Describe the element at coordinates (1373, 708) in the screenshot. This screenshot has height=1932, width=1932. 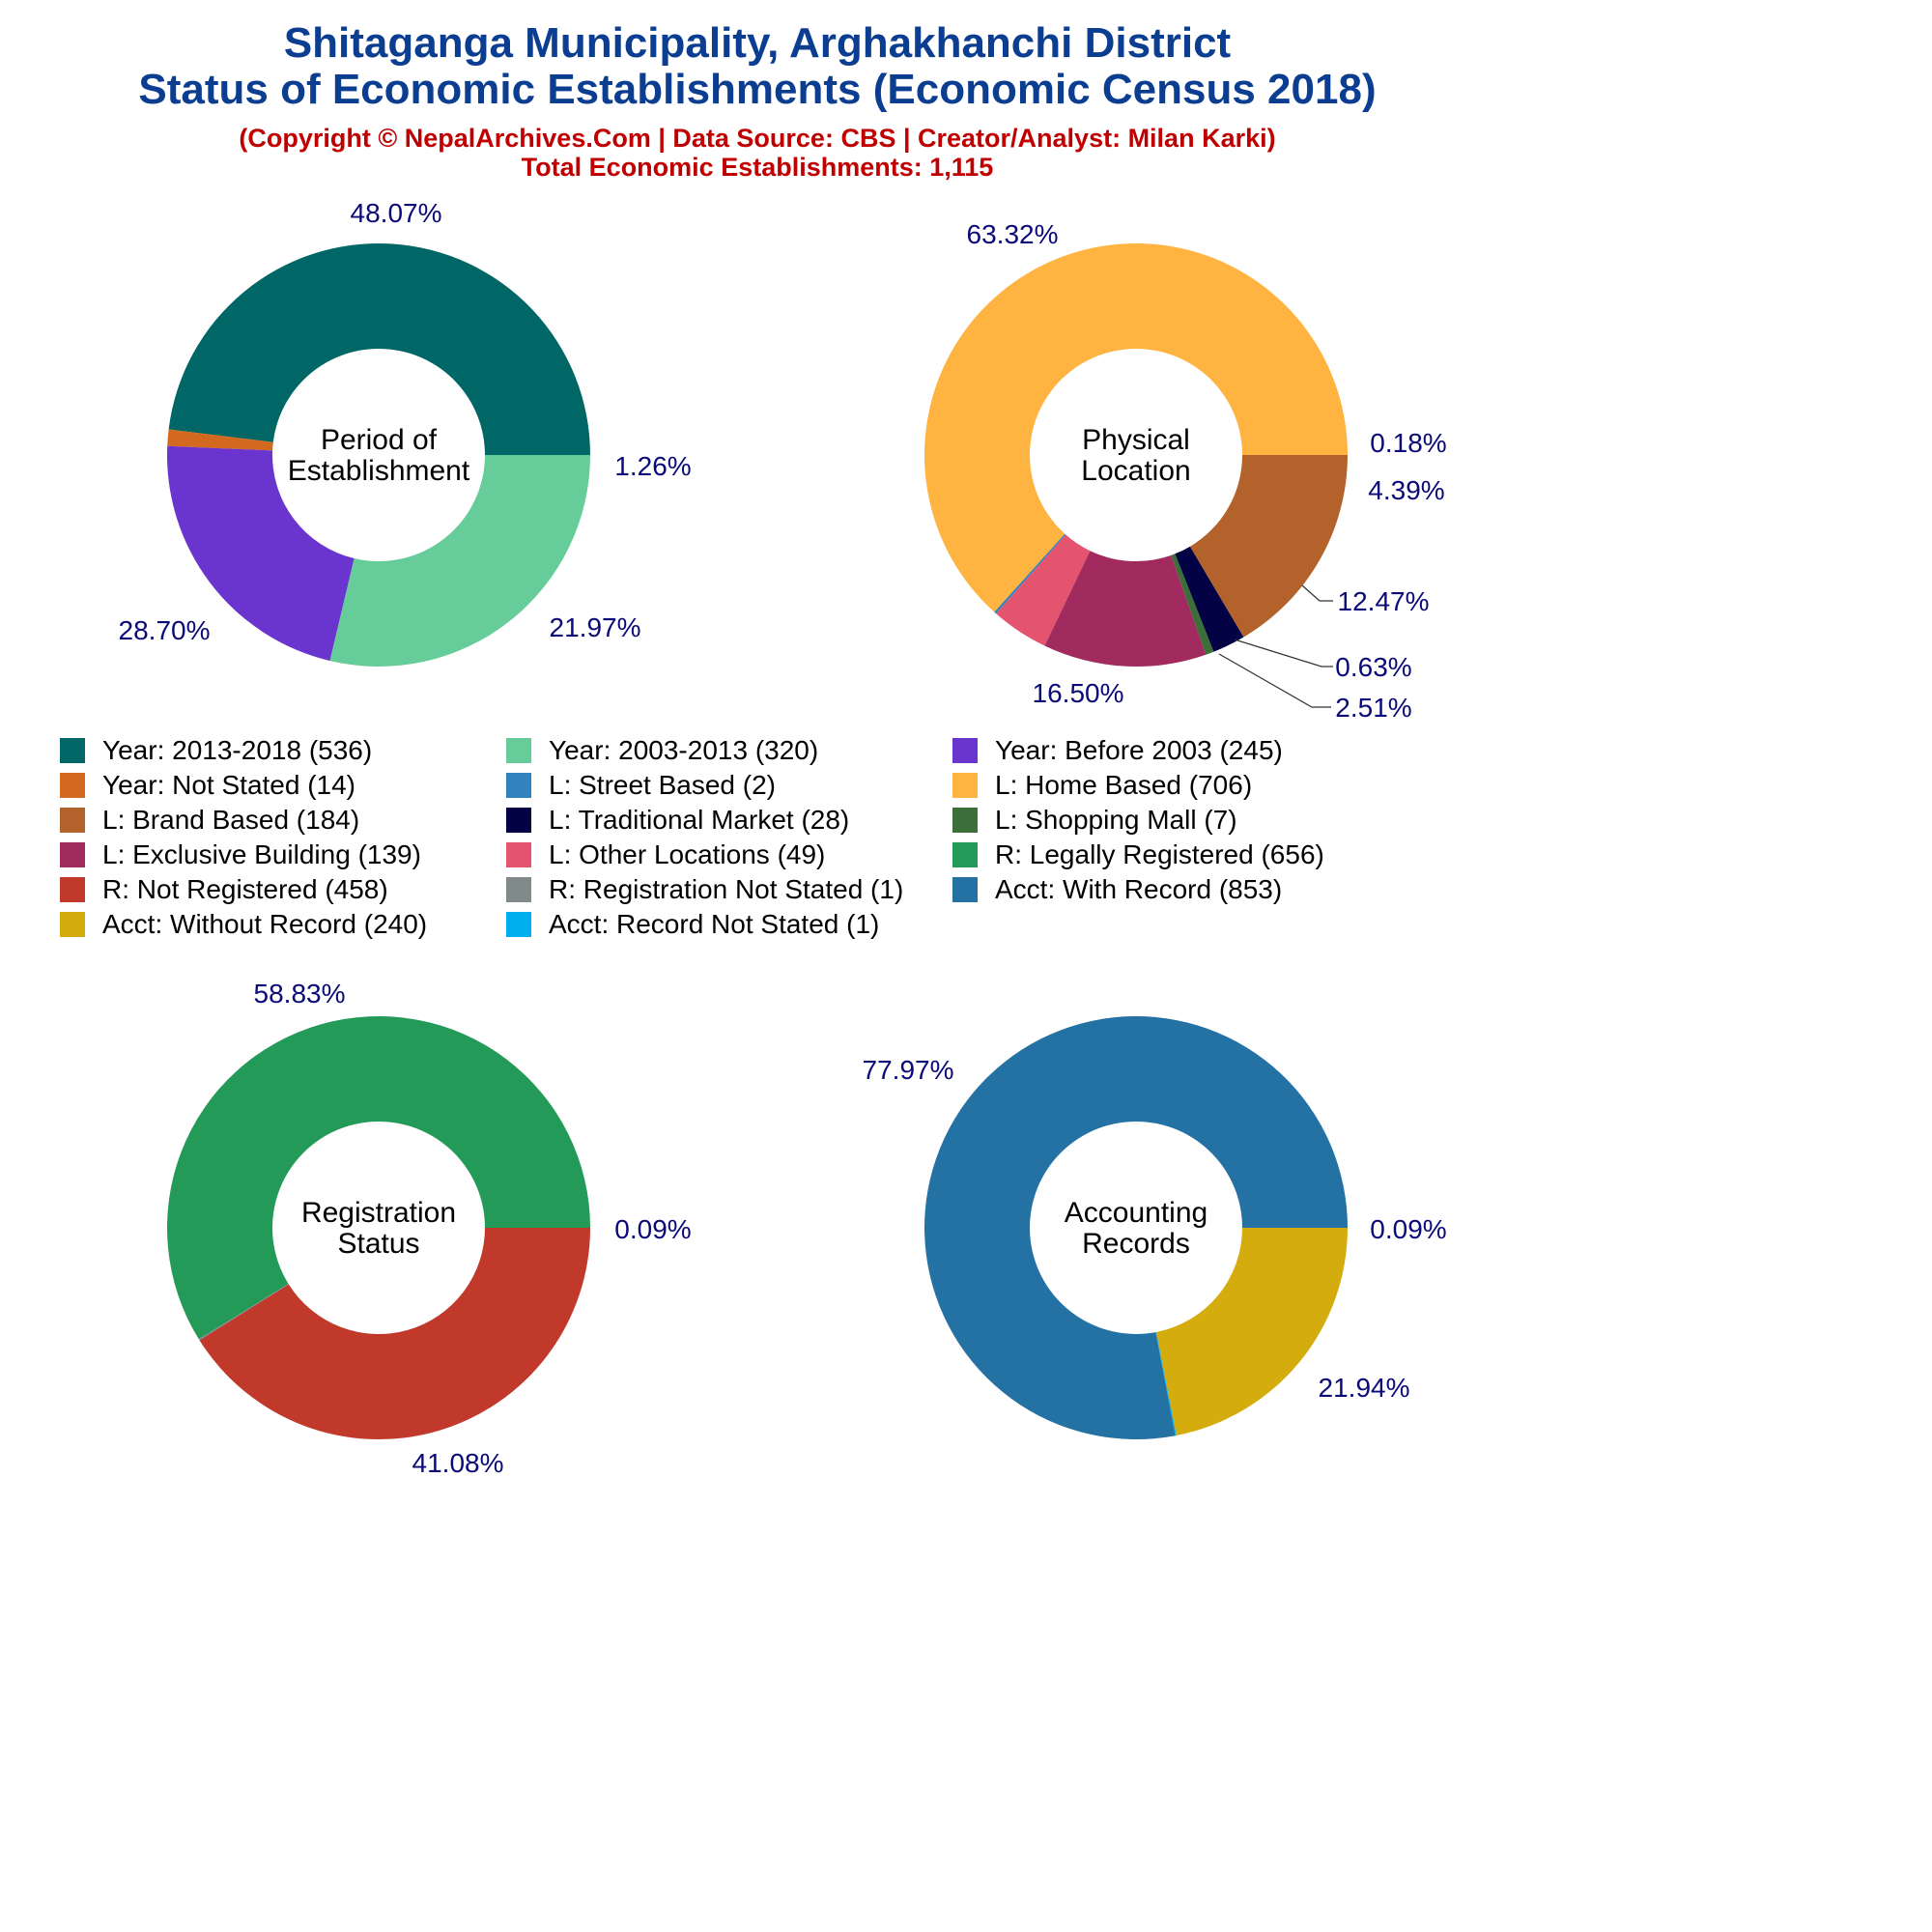
I see `percent-label: 2.51%` at that location.